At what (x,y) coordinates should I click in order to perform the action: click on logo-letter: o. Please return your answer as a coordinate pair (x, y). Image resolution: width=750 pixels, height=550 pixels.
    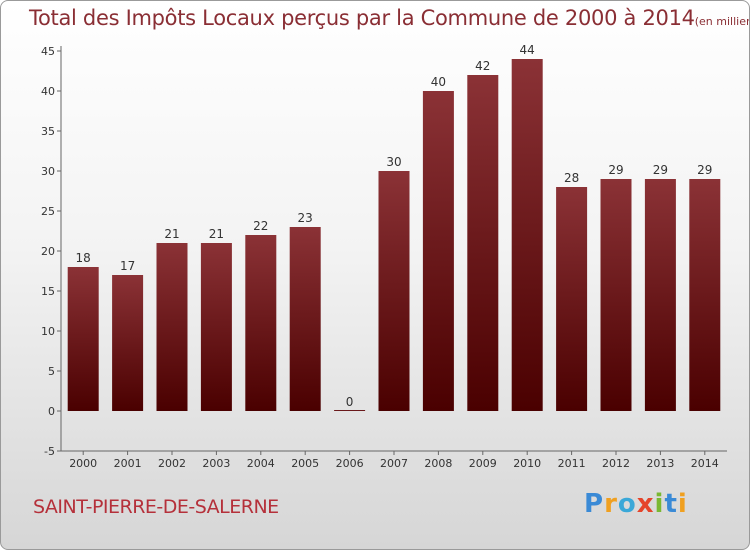
    Looking at the image, I should click on (627, 504).